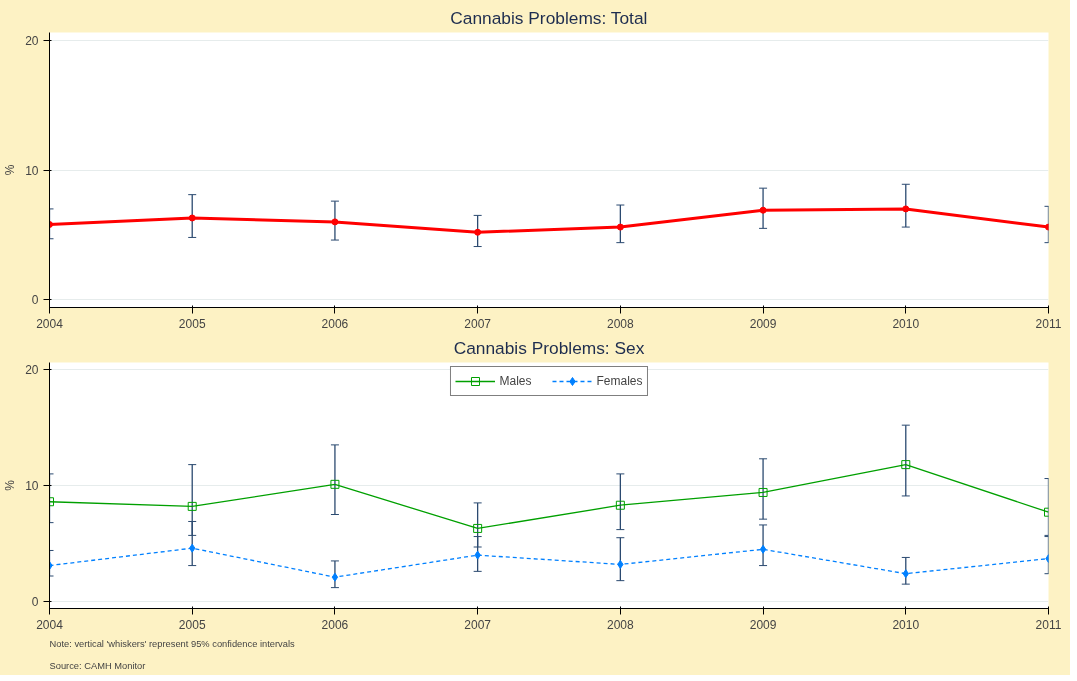 This screenshot has height=681, width=1077. What do you see at coordinates (549, 347) in the screenshot?
I see `chart-title: Cannabis Problems: Sex` at bounding box center [549, 347].